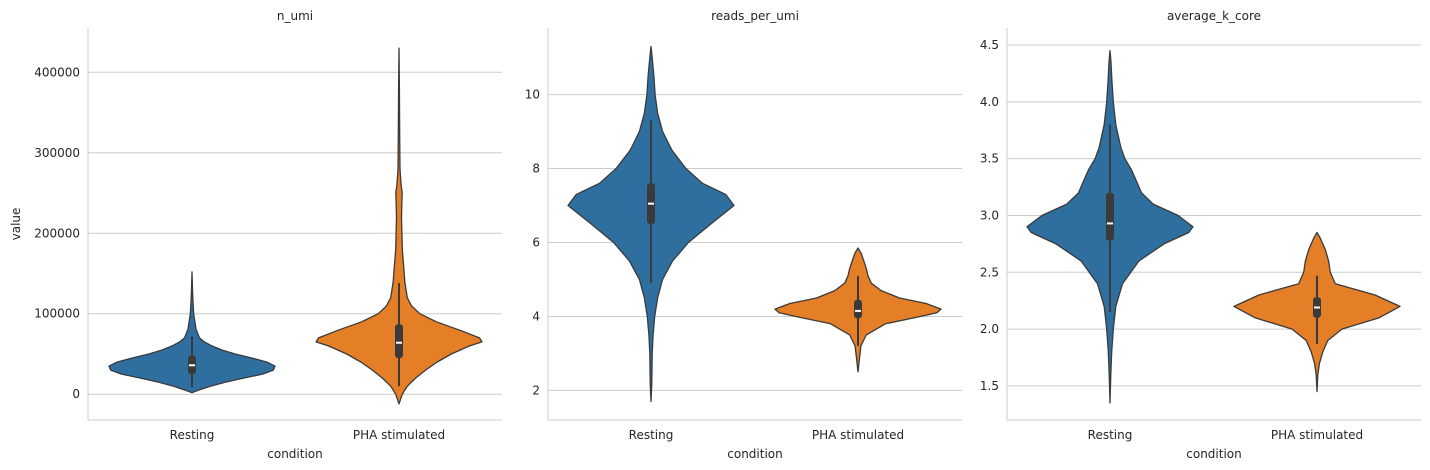 This screenshot has height=470, width=1430. What do you see at coordinates (16, 224) in the screenshot?
I see `y-axis-label: value` at bounding box center [16, 224].